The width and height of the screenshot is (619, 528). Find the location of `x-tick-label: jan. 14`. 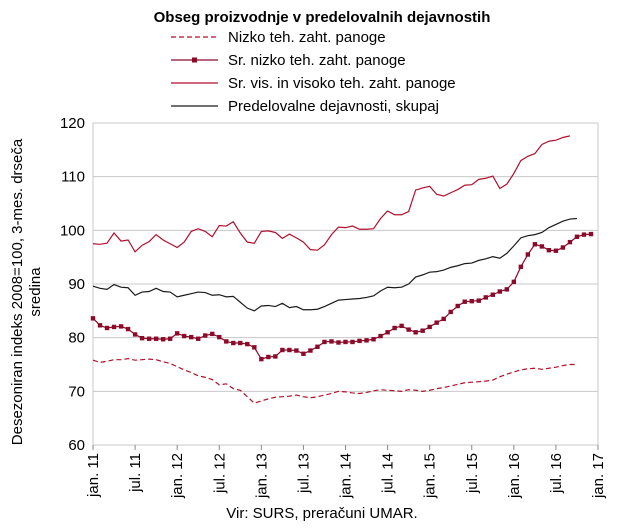

x-tick-label: jan. 14 is located at coordinates (346, 476).